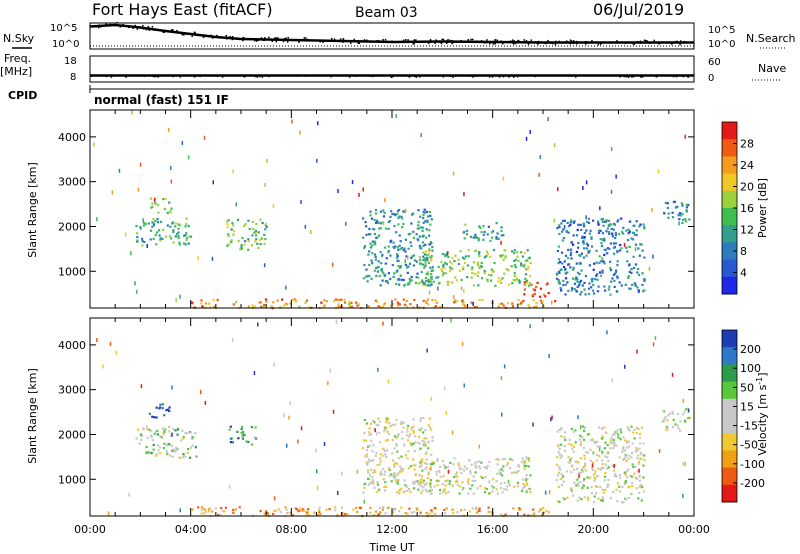 The image size is (800, 554). Describe the element at coordinates (493, 529) in the screenshot. I see `x-tick-label: 16:00` at that location.